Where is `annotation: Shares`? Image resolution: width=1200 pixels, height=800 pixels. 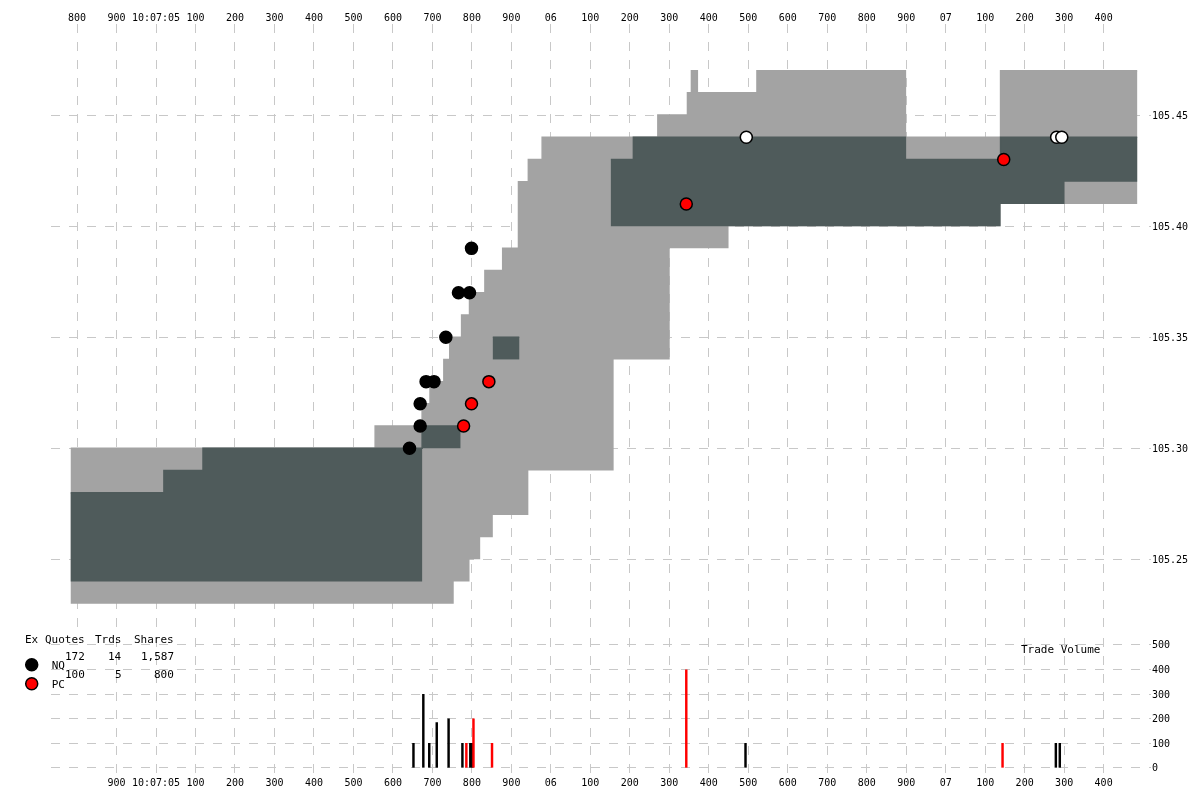
annotation: Shares is located at coordinates (154, 639).